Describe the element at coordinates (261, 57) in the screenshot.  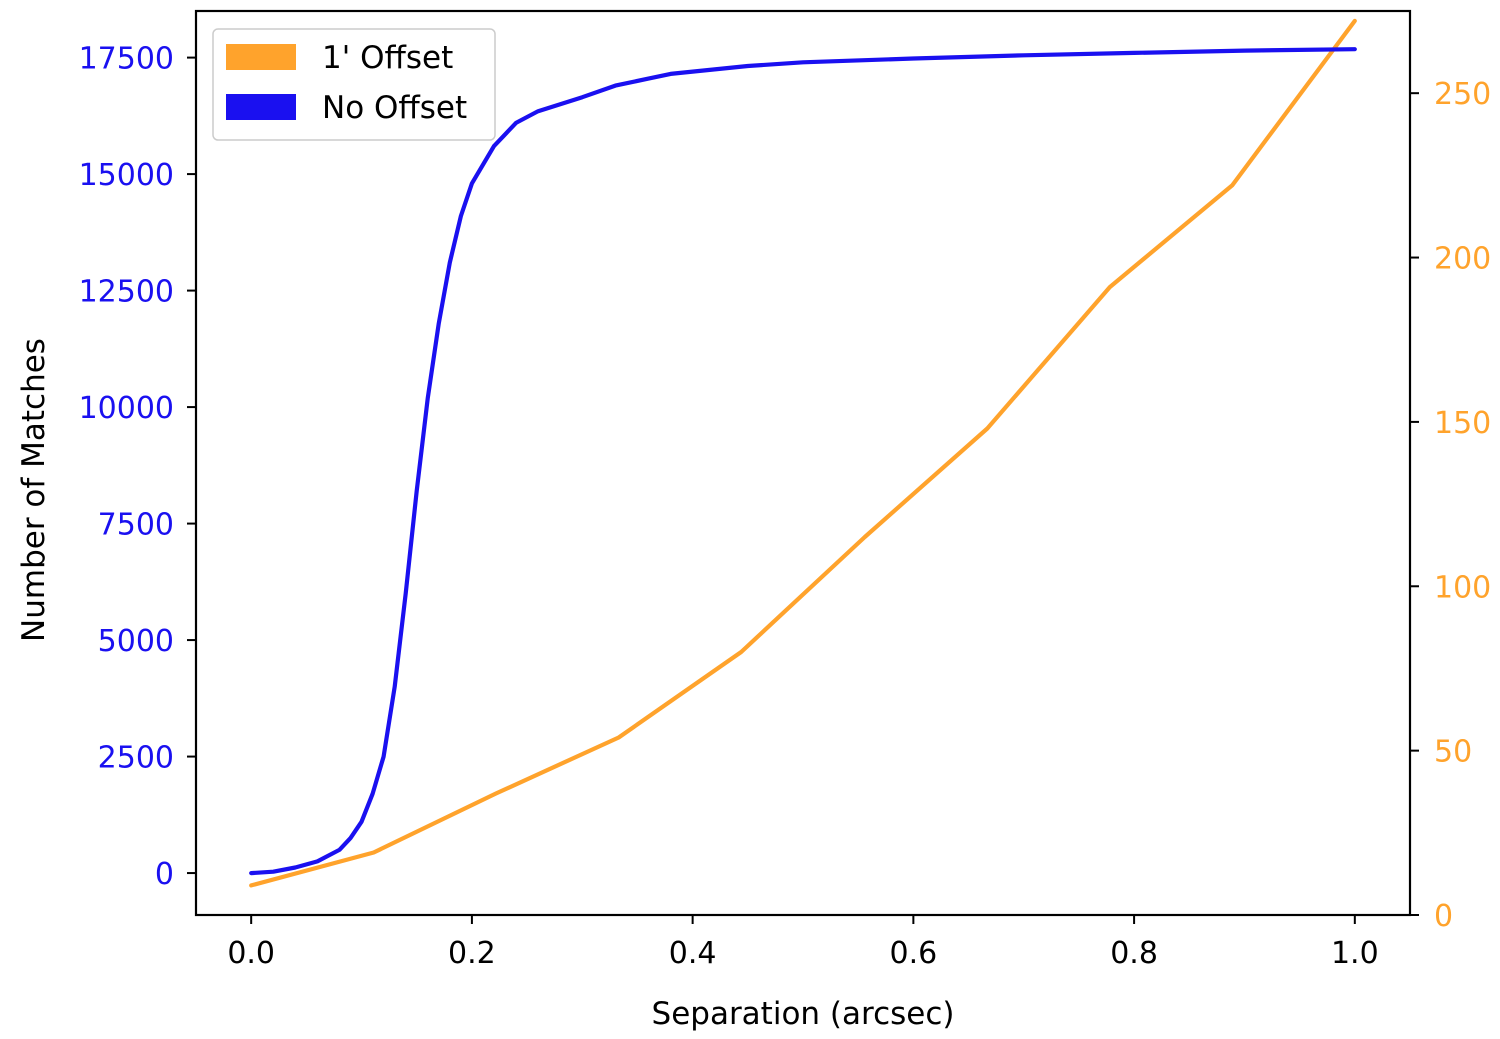
I see `legend-swatch-offset` at that location.